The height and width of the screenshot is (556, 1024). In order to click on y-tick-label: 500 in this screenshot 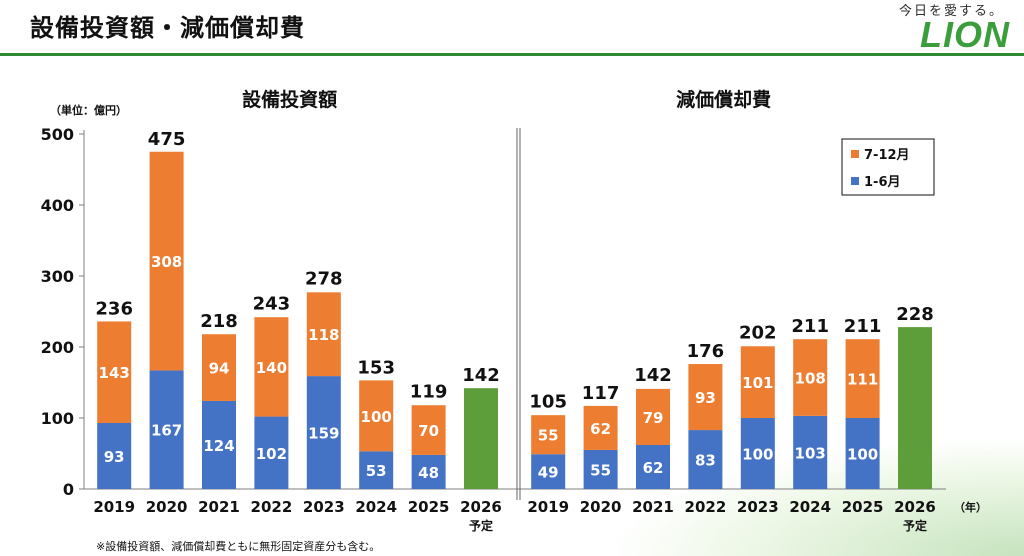, I will do `click(57, 134)`.